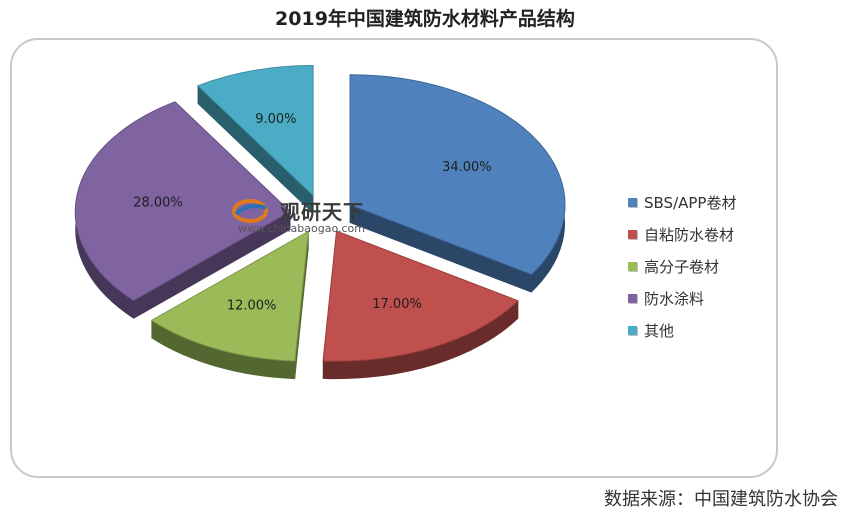  I want to click on data-label-4: 9.00%, so click(275, 119).